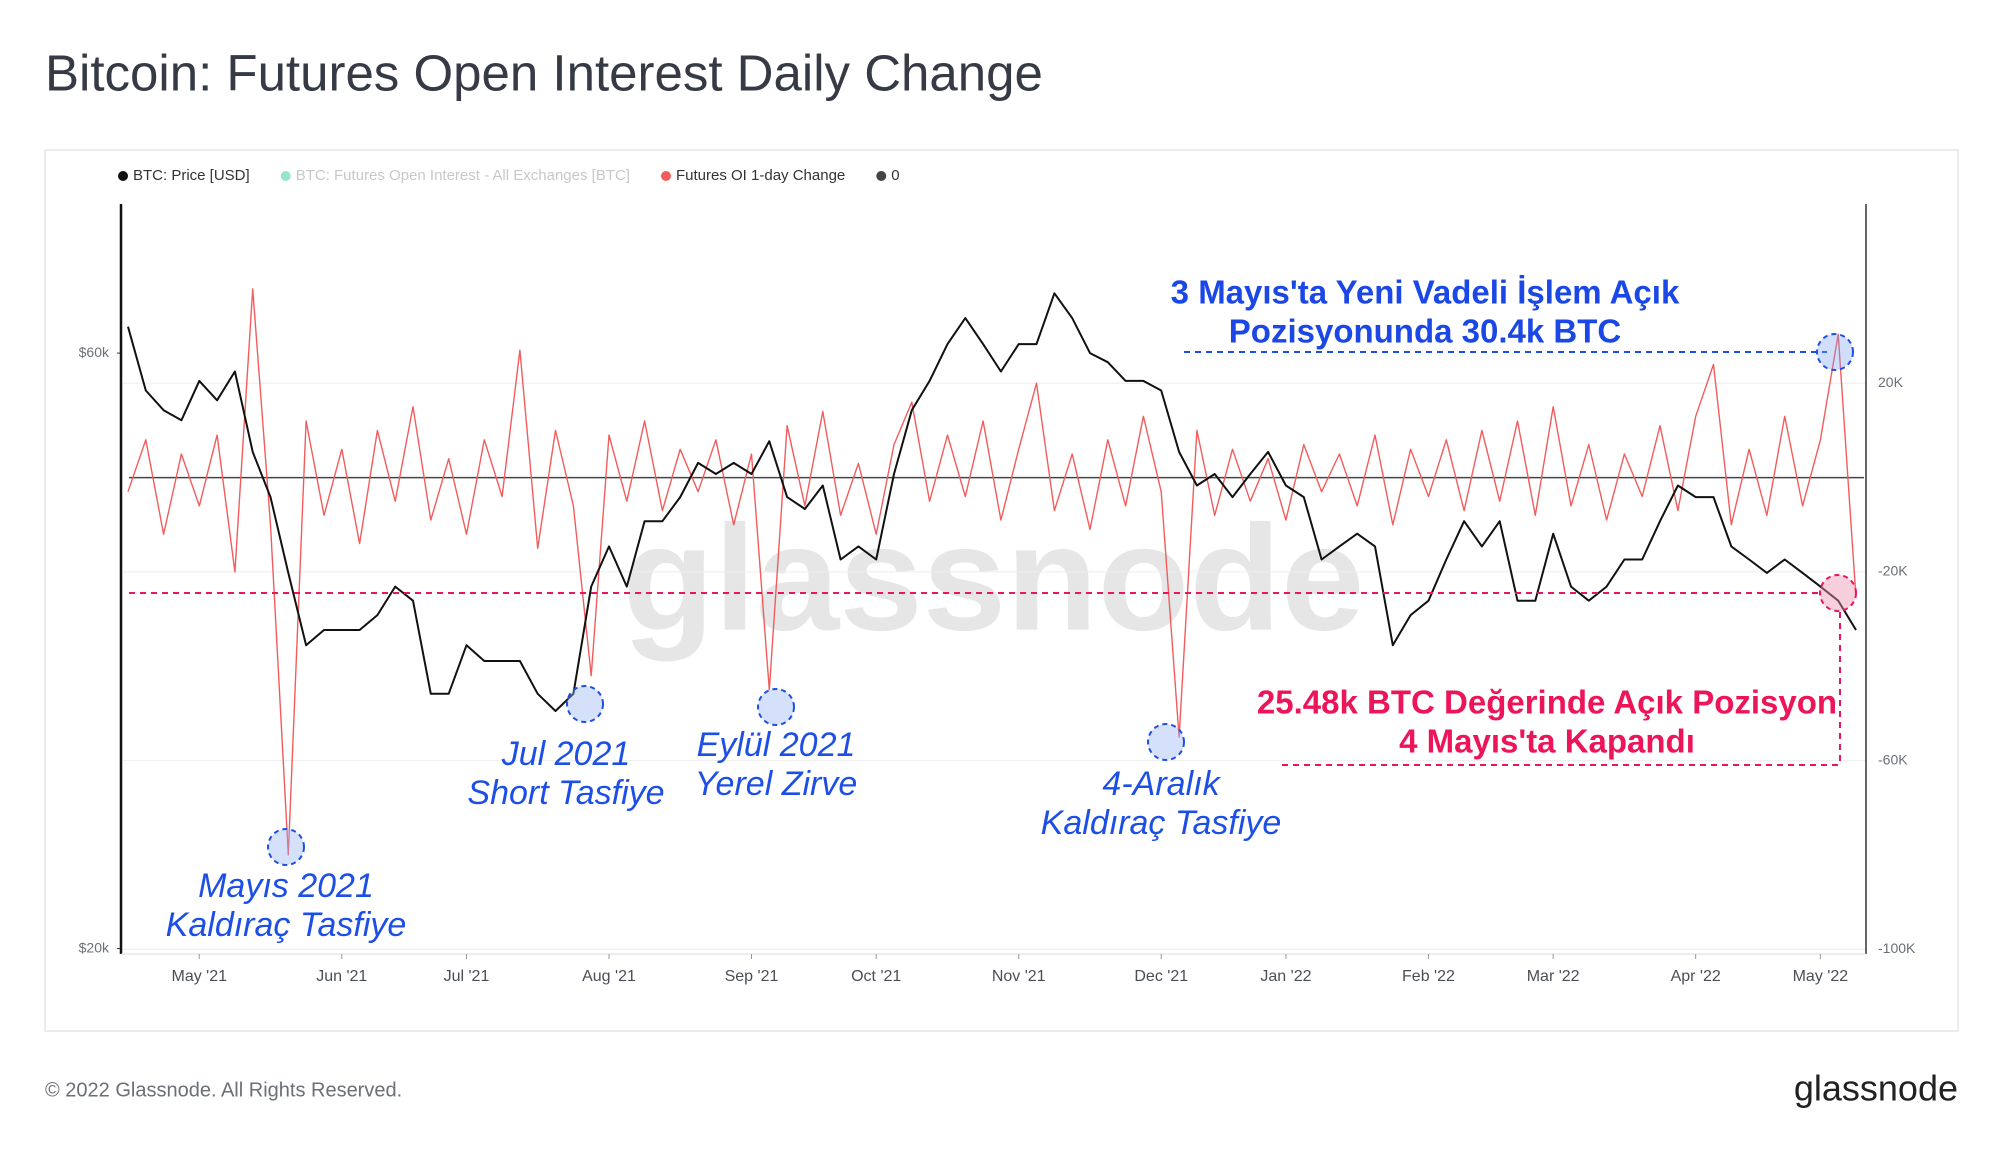 The width and height of the screenshot is (2000, 1152). What do you see at coordinates (876, 976) in the screenshot?
I see `x-tick-label: Oct '21` at bounding box center [876, 976].